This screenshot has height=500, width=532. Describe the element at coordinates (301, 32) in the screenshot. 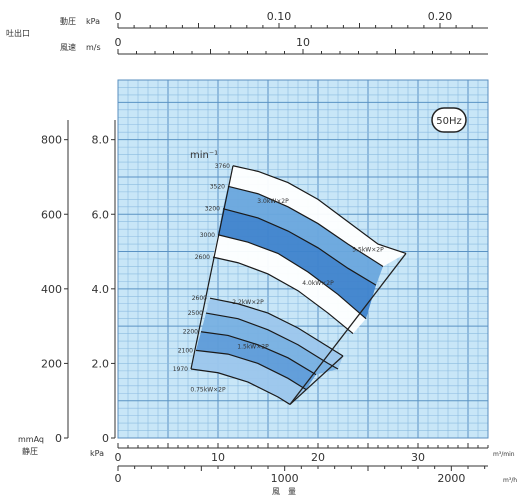

I see `top-axes: 0 0.10 0.20 0 10` at that location.